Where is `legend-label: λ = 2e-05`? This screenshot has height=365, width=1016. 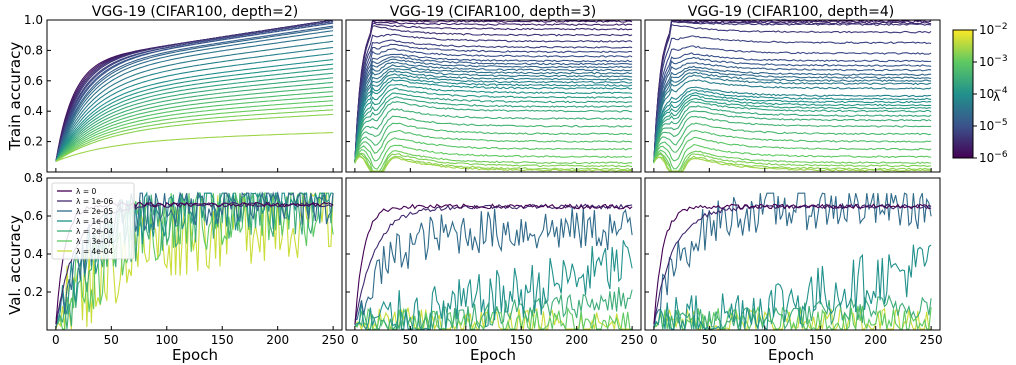 legend-label: λ = 2e-05 is located at coordinates (94, 211).